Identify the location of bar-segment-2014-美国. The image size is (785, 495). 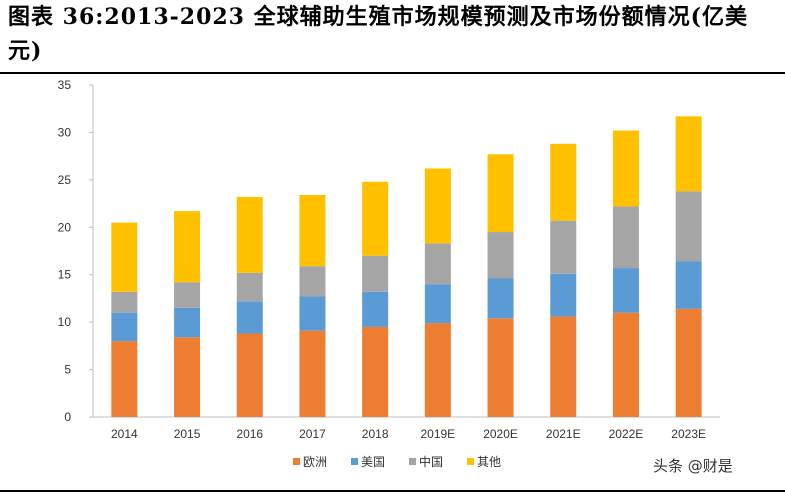
(124, 327).